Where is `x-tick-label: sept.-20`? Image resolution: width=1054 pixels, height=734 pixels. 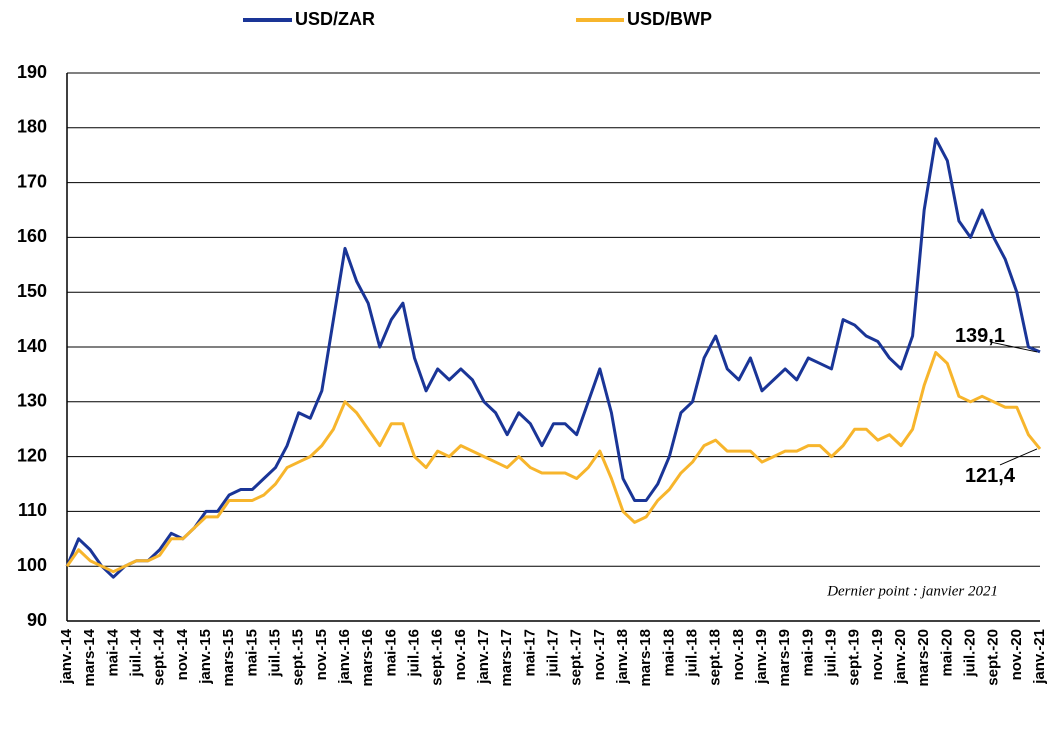
x-tick-label: sept.-20 is located at coordinates (993, 657).